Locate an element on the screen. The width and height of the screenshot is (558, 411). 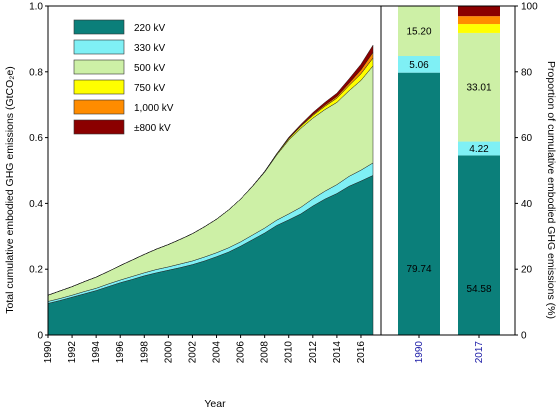
bar-value-label: 33.01 is located at coordinates (478, 88).